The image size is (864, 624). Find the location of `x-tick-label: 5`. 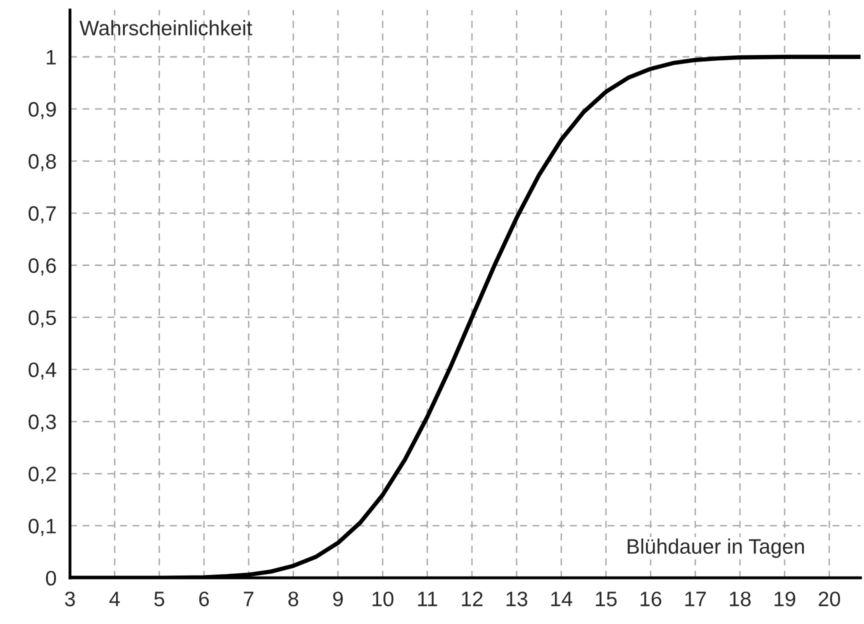

x-tick-label: 5 is located at coordinates (159, 599).